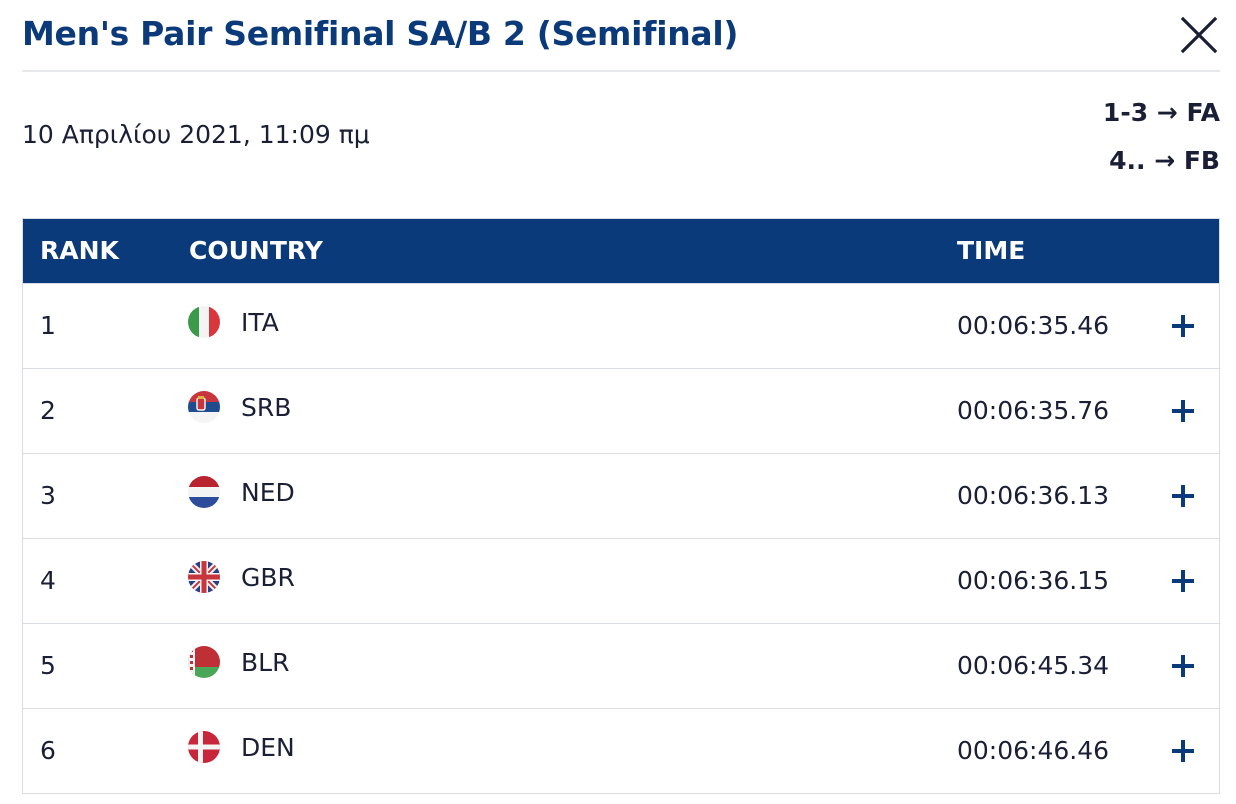 This screenshot has width=1236, height=804. I want to click on rank-cell: 6, so click(48, 750).